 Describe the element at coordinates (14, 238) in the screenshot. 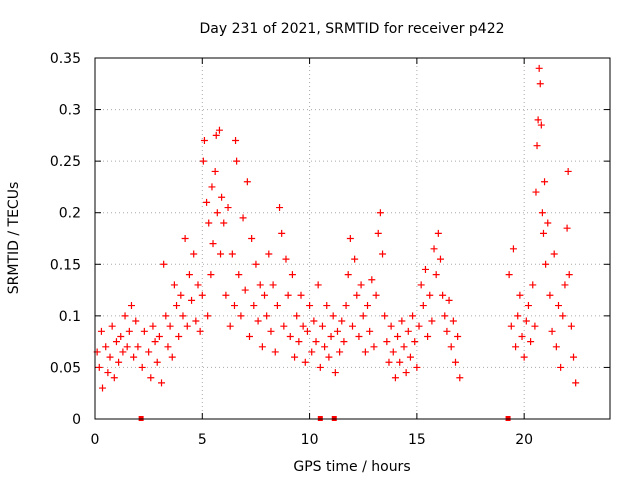

I see `y-axis-label: SRMTID / TECUs` at that location.